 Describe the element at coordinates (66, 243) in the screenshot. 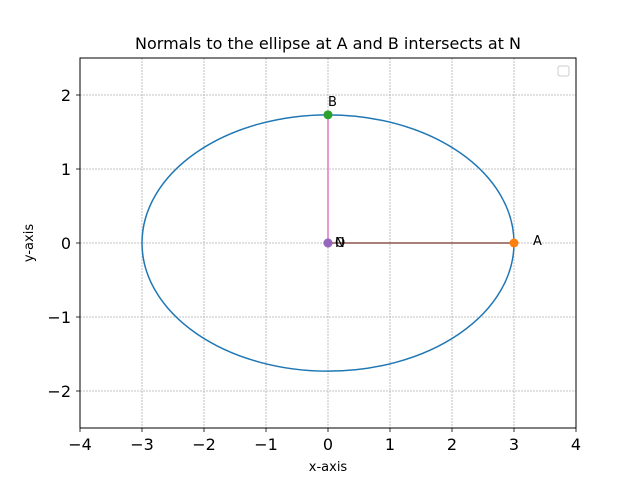

I see `y-tick-label: 0` at that location.